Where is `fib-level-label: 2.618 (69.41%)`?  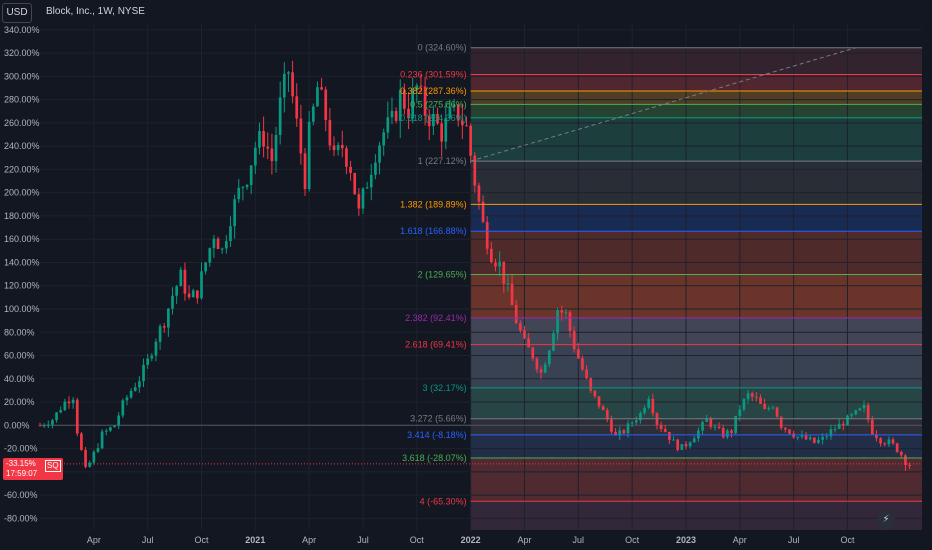
fib-level-label: 2.618 (69.41%) is located at coordinates (436, 345).